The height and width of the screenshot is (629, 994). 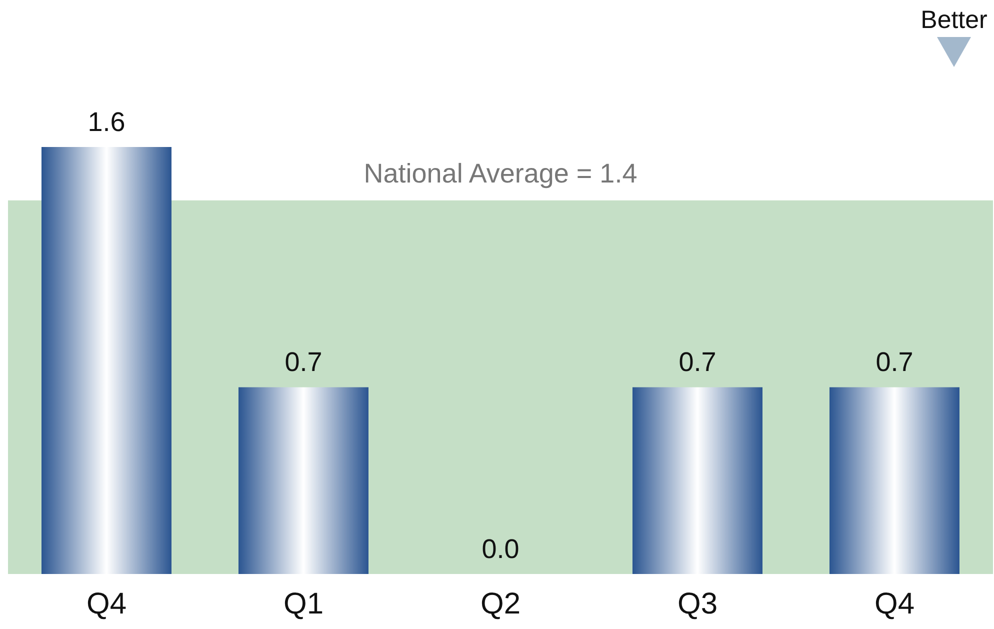 What do you see at coordinates (500, 603) in the screenshot?
I see `x-tick-label: Q2` at bounding box center [500, 603].